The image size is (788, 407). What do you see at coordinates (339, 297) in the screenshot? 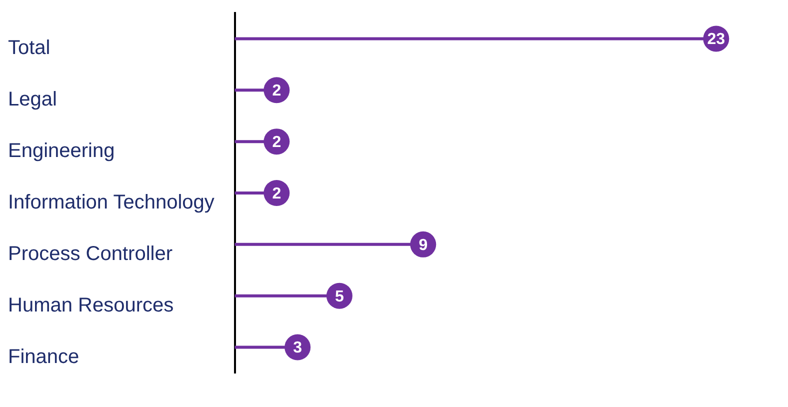
I see `data-label: 5` at bounding box center [339, 297].